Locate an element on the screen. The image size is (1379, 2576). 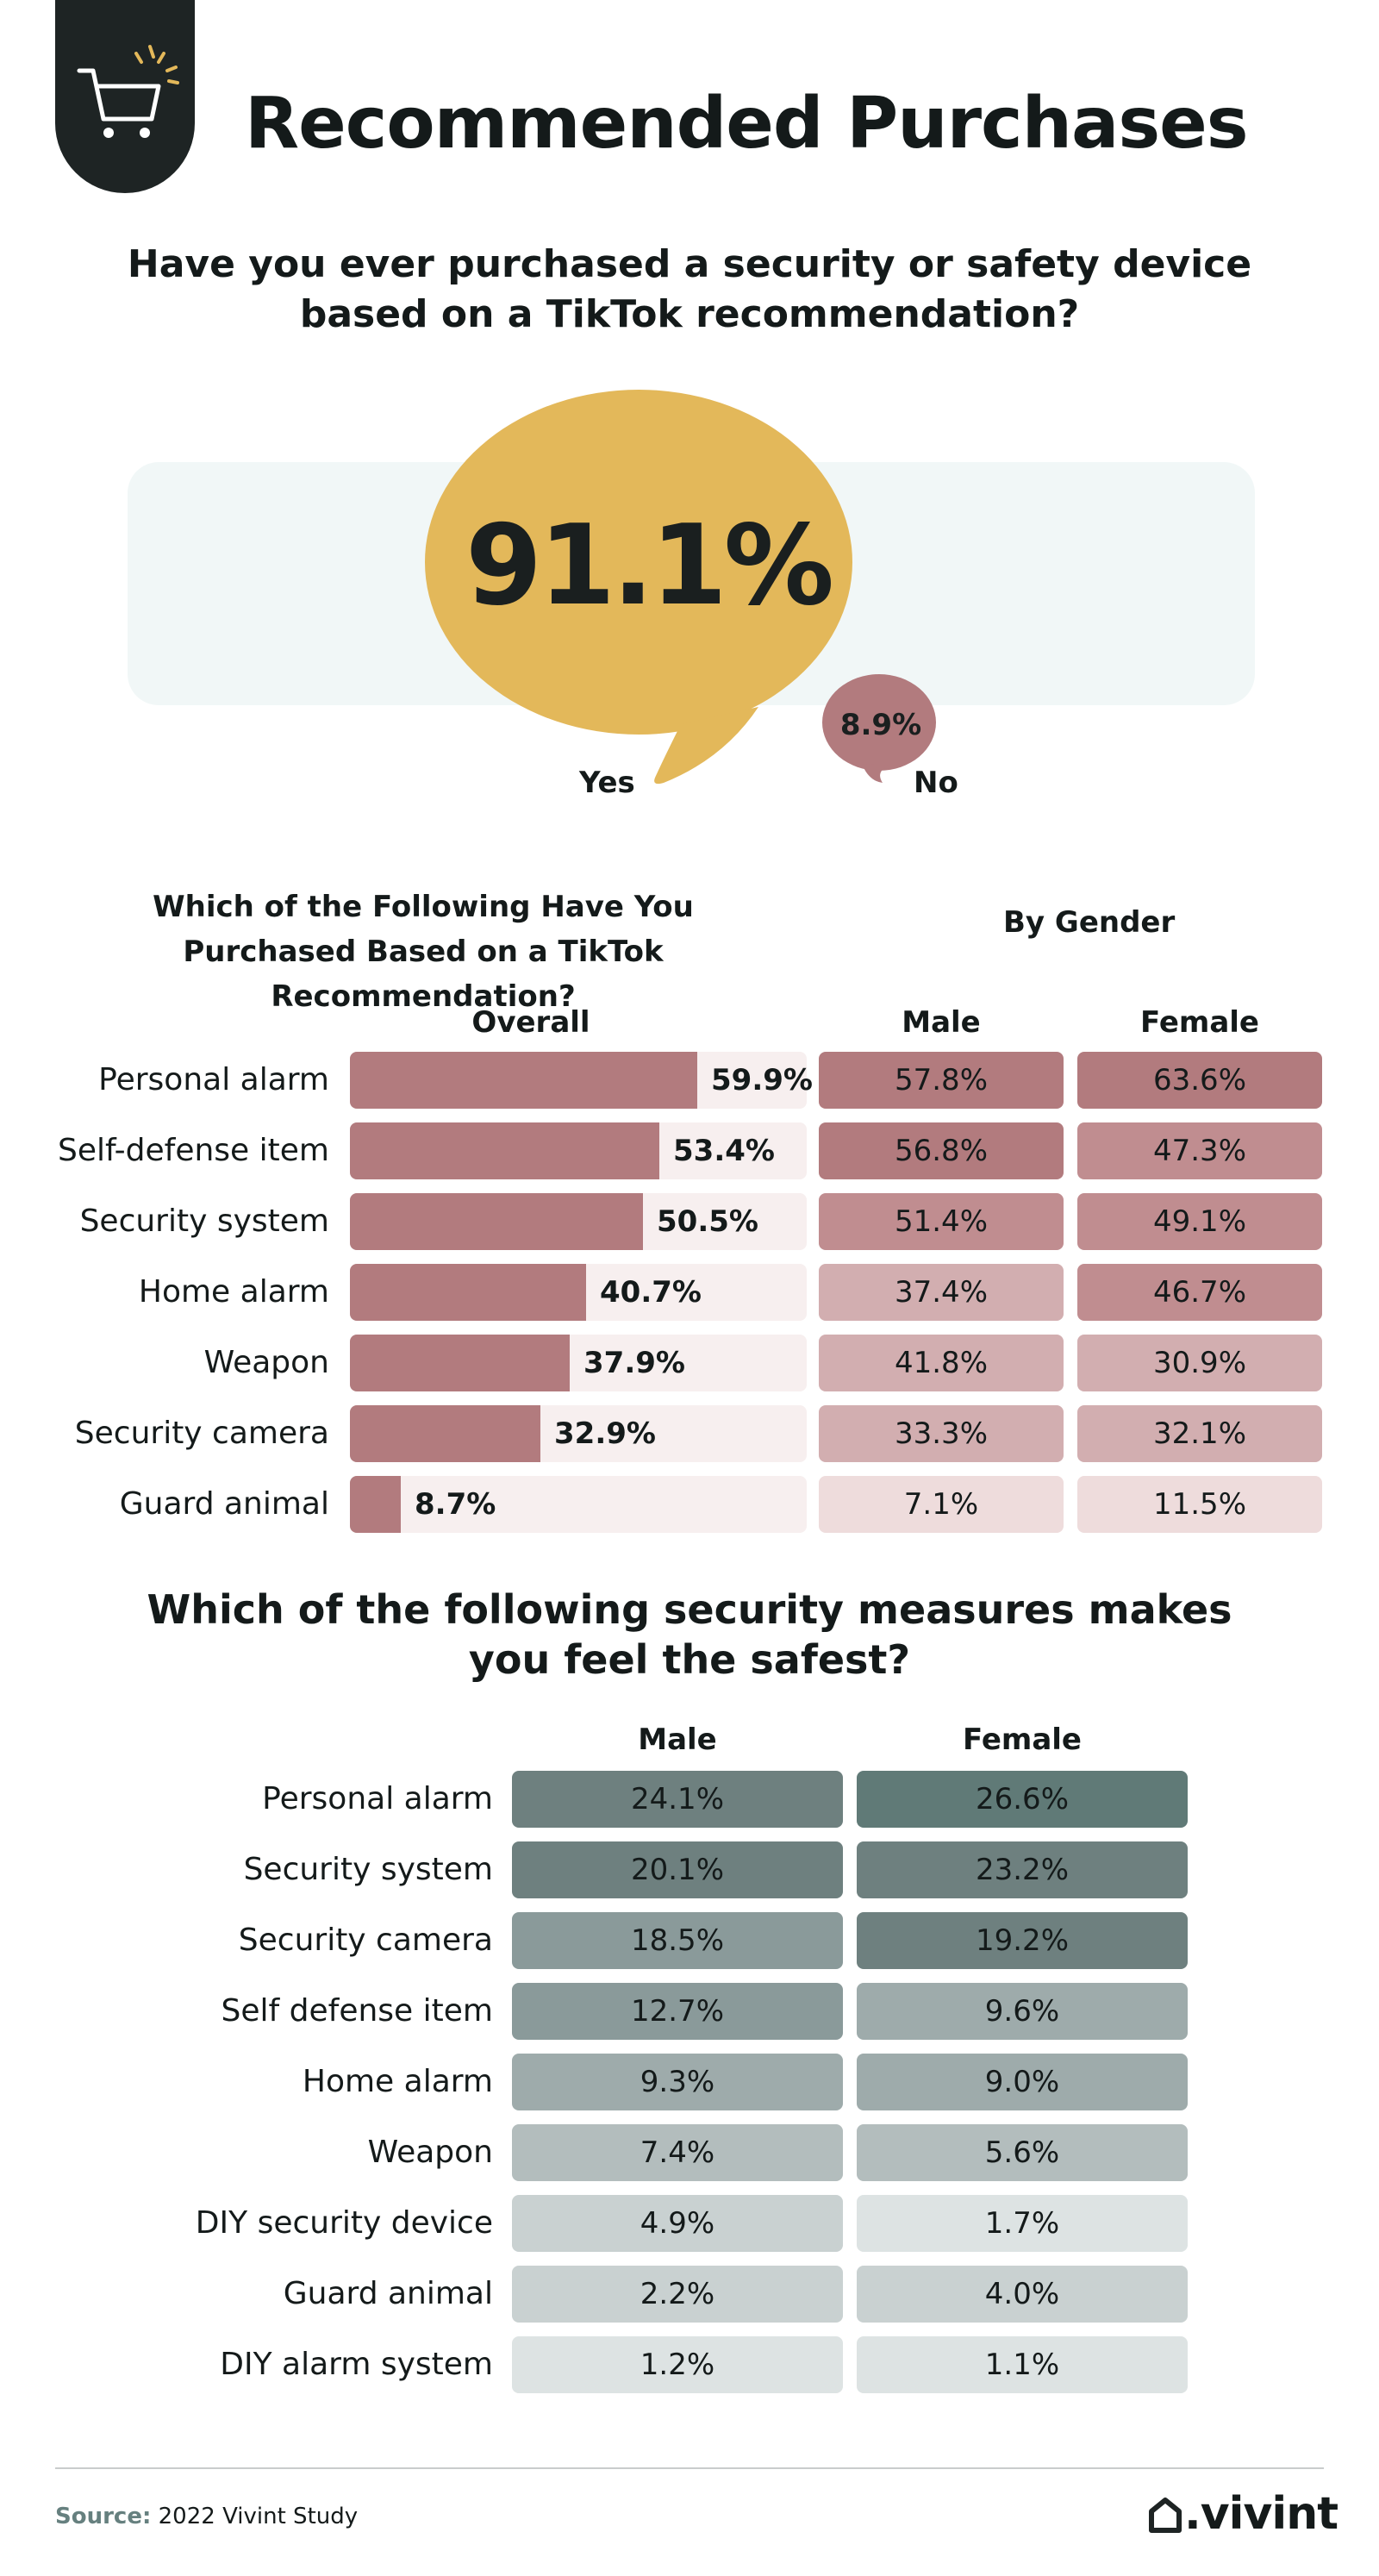
row-label: Self-defense item is located at coordinates (193, 1150).